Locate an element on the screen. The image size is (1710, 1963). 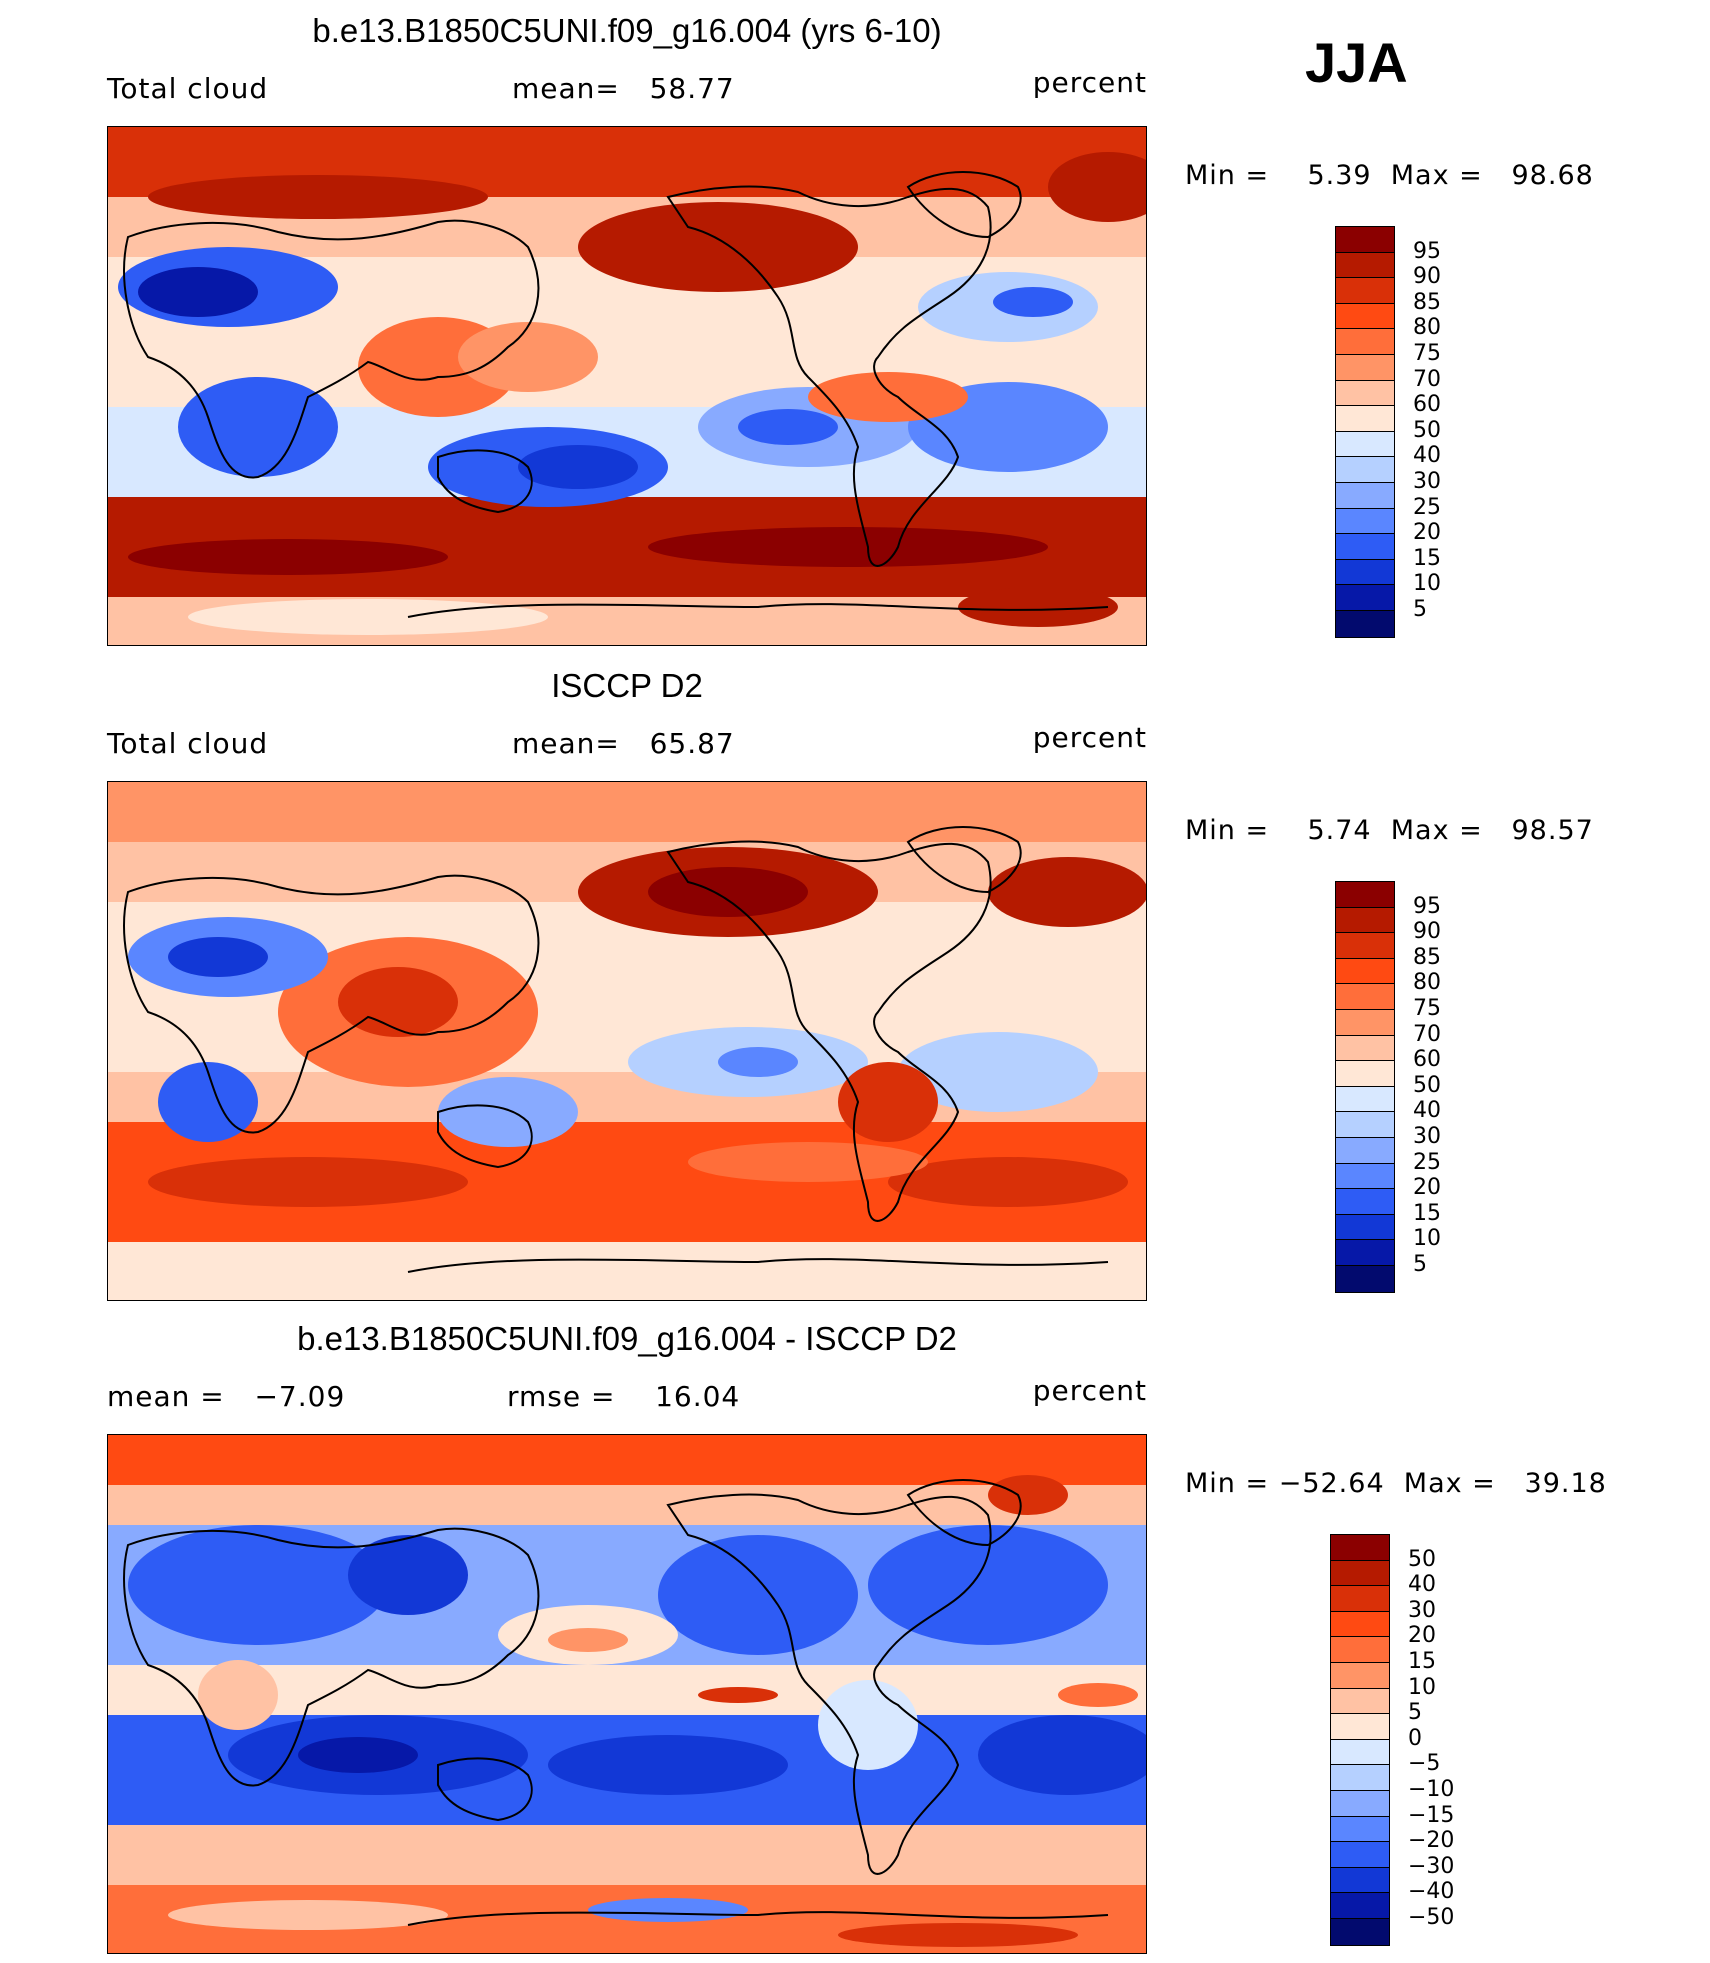
colorbar-tick-label: 70 is located at coordinates (1427, 1034).